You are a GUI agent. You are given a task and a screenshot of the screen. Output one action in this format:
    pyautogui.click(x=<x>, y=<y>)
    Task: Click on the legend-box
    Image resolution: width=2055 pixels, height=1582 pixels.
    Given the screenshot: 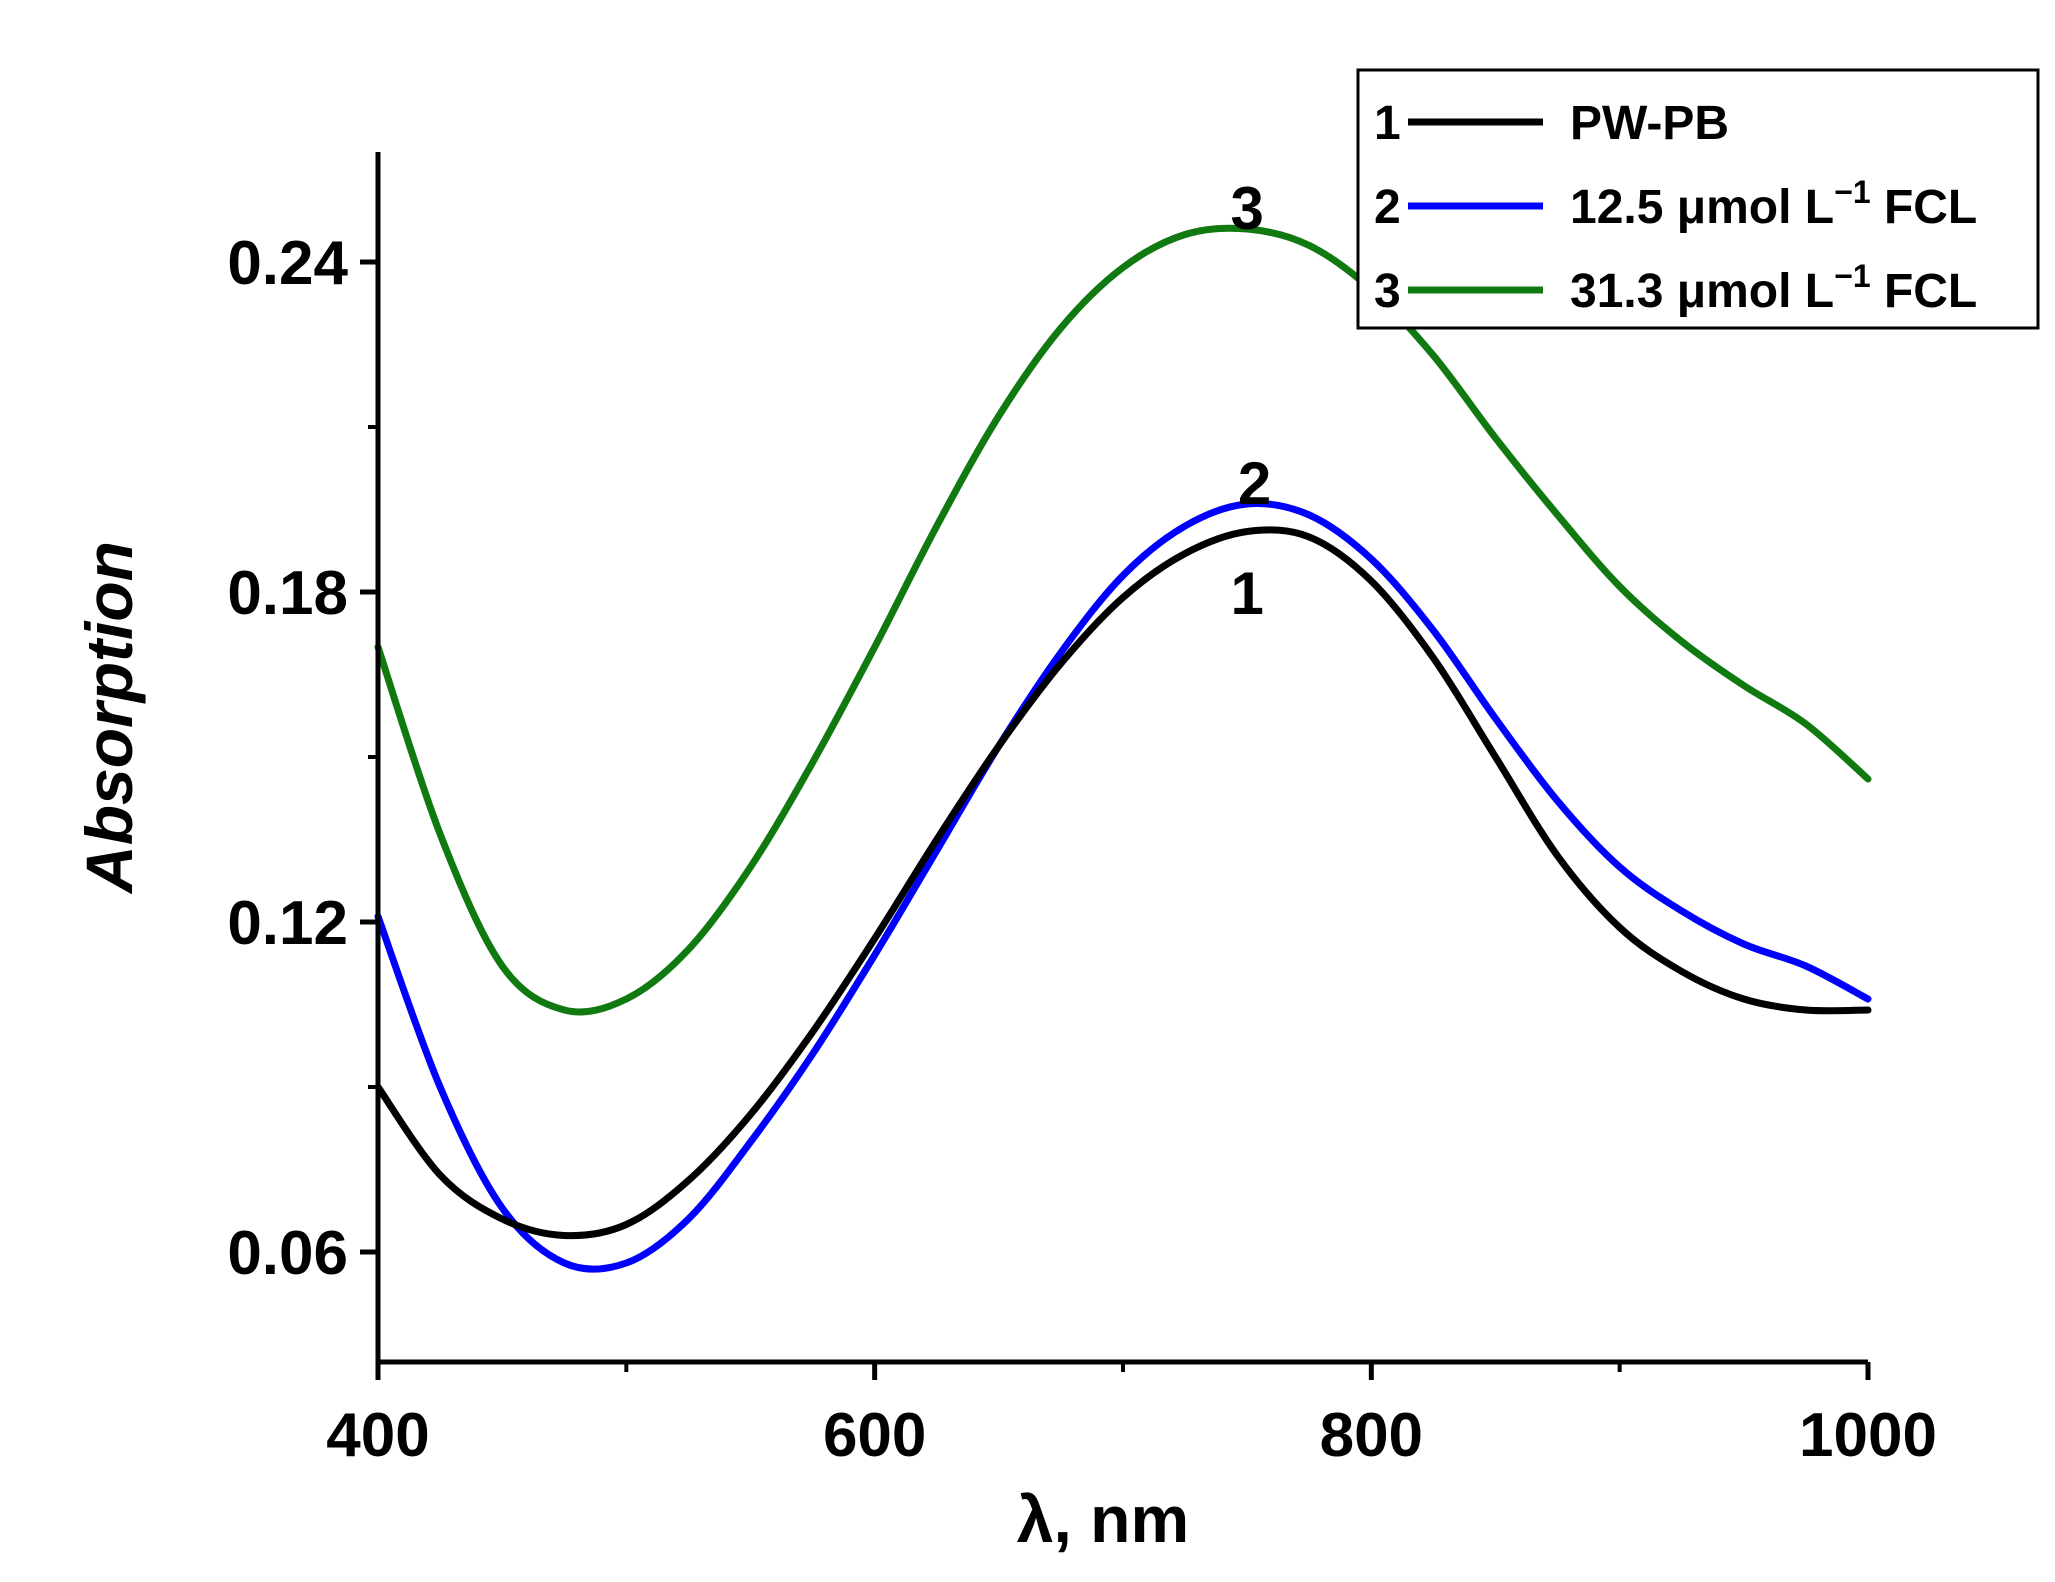 What is the action you would take?
    pyautogui.click(x=1698, y=199)
    